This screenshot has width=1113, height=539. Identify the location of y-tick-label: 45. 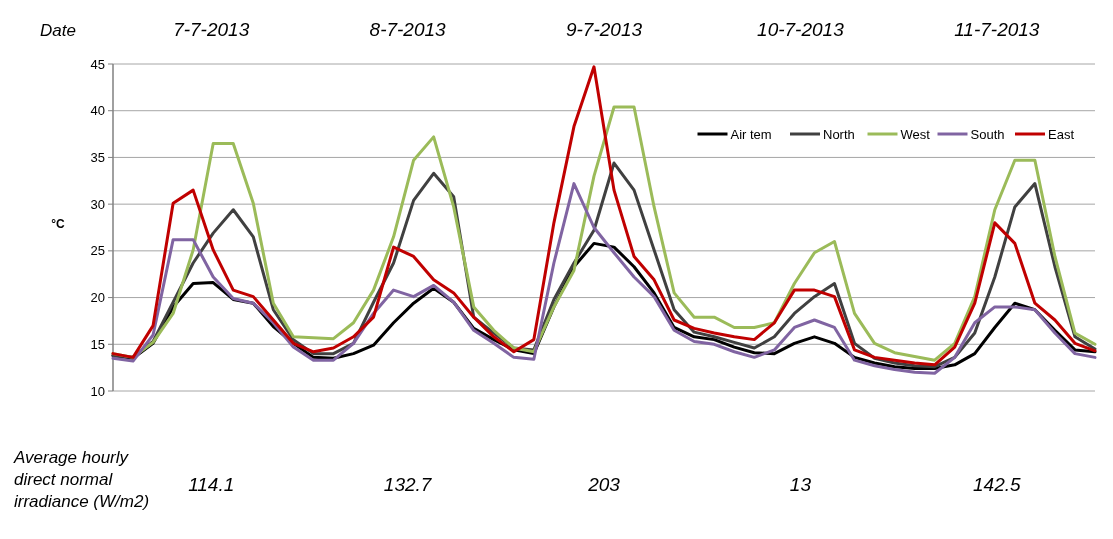
(97, 64).